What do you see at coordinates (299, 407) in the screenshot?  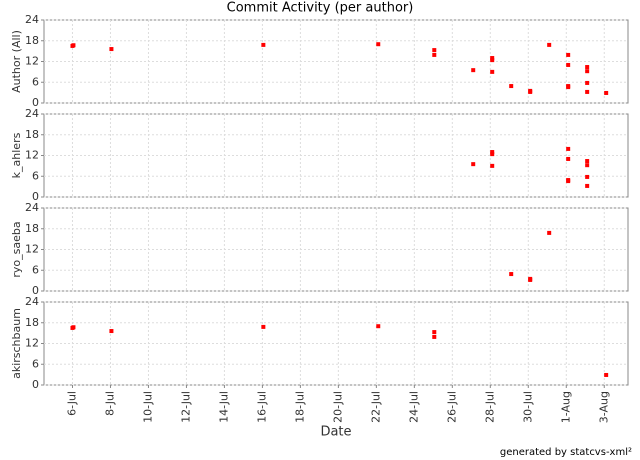 I see `x-tick-label: 18-Jul` at bounding box center [299, 407].